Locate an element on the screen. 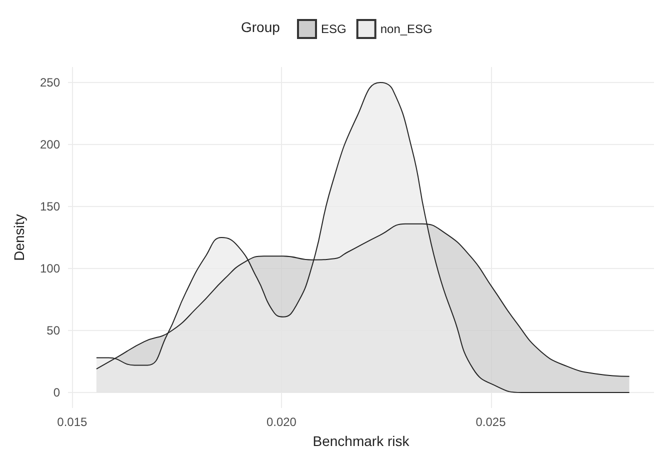  x-tick-label: 0.015 is located at coordinates (72, 422).